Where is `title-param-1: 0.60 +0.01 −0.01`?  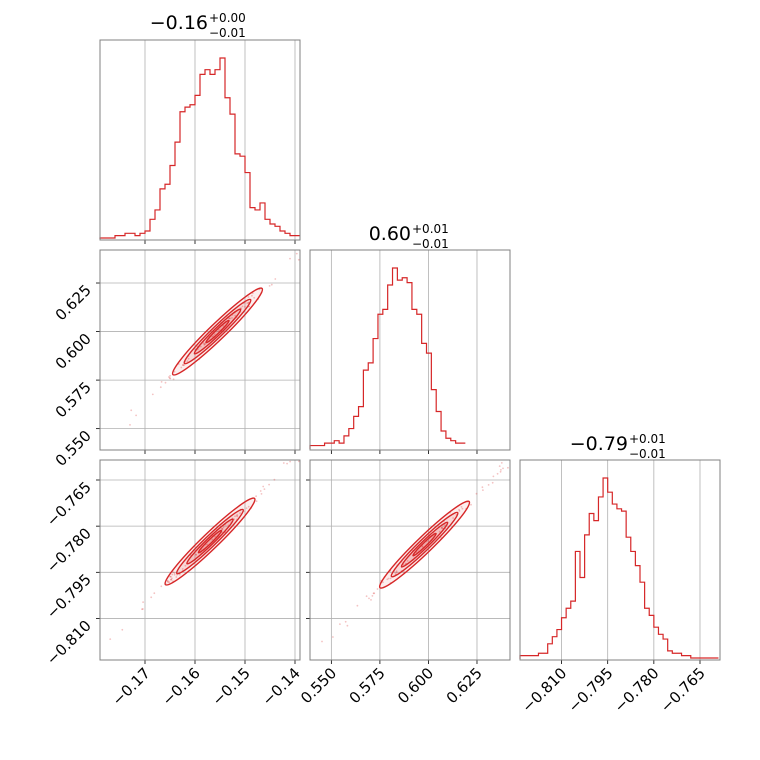
title-param-1: 0.60 +0.01 −0.01 is located at coordinates (409, 236).